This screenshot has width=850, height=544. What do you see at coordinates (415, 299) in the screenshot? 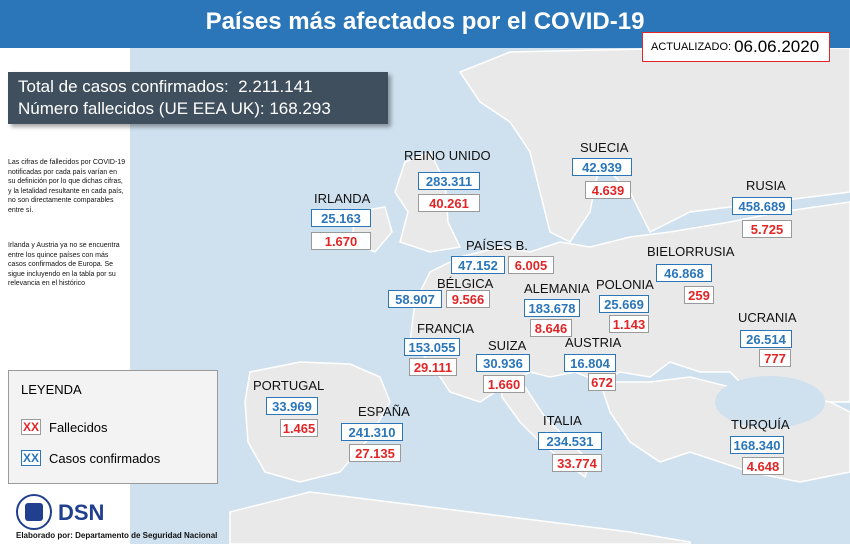
I see `confirmed-belgica: 58.907` at bounding box center [415, 299].